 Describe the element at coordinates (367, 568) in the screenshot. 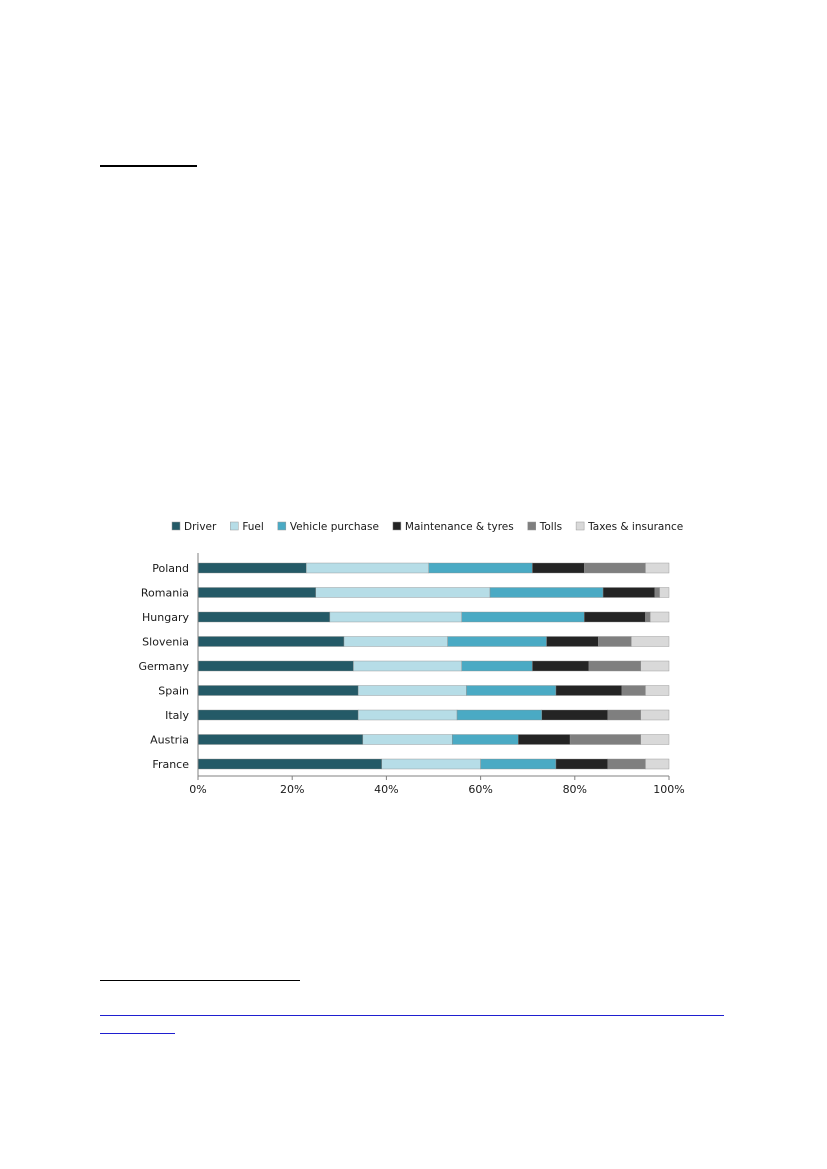

I see `bar-poland-fuel` at that location.